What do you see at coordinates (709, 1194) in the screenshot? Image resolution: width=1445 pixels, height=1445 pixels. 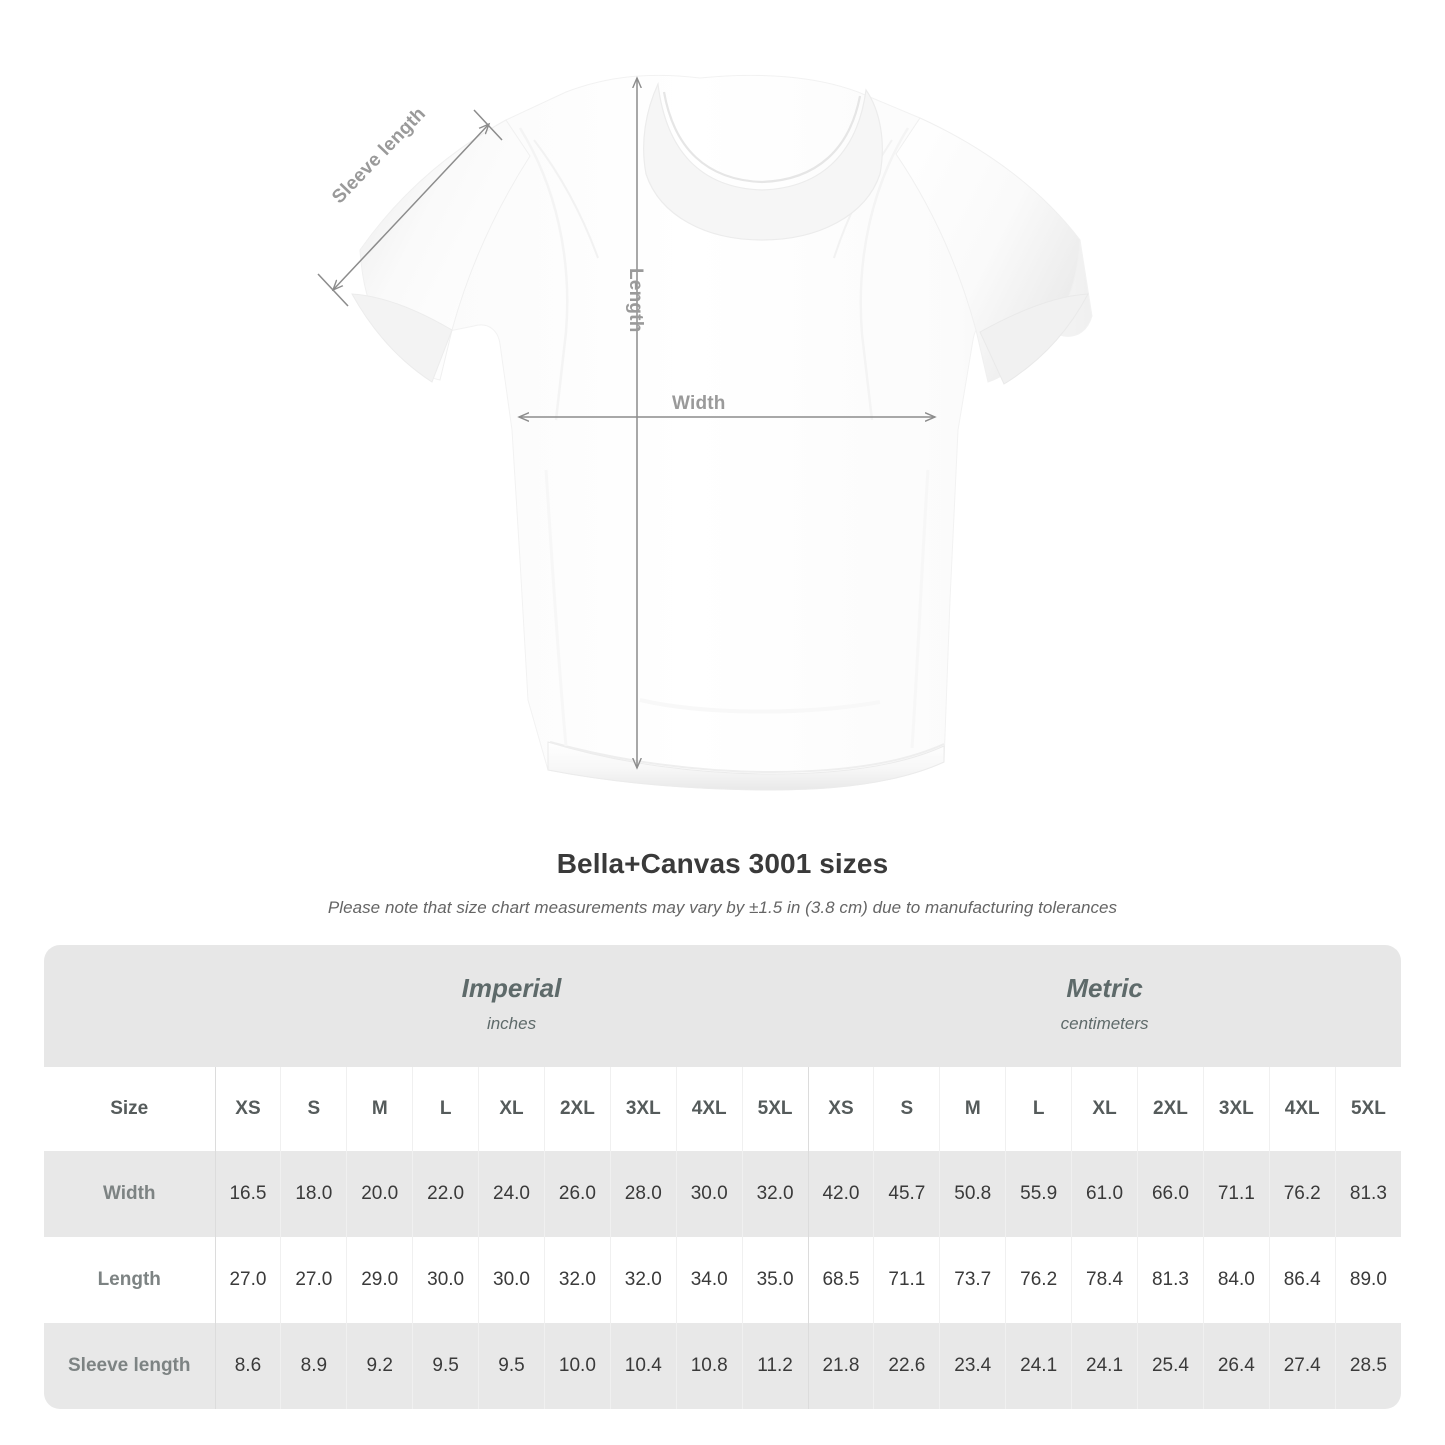 I see `cell-width-imperial-4xl: 30.0` at bounding box center [709, 1194].